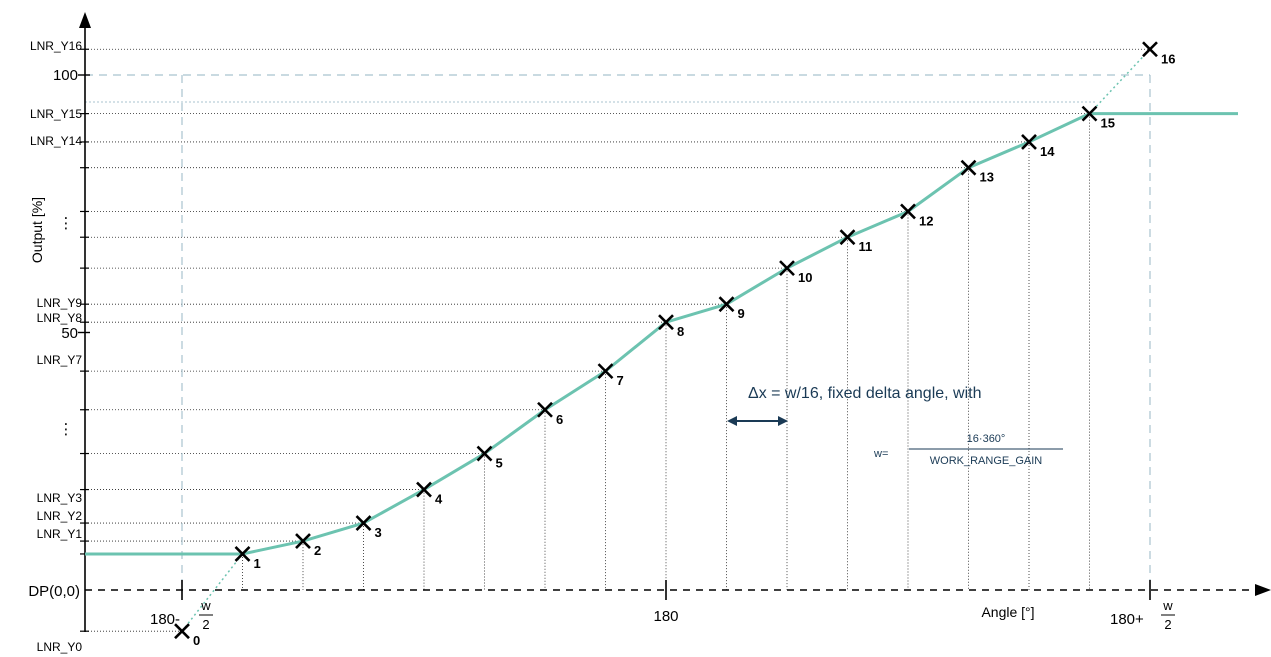  Describe the element at coordinates (54, 591) in the screenshot. I see `label-origin: DP(0,0)` at that location.